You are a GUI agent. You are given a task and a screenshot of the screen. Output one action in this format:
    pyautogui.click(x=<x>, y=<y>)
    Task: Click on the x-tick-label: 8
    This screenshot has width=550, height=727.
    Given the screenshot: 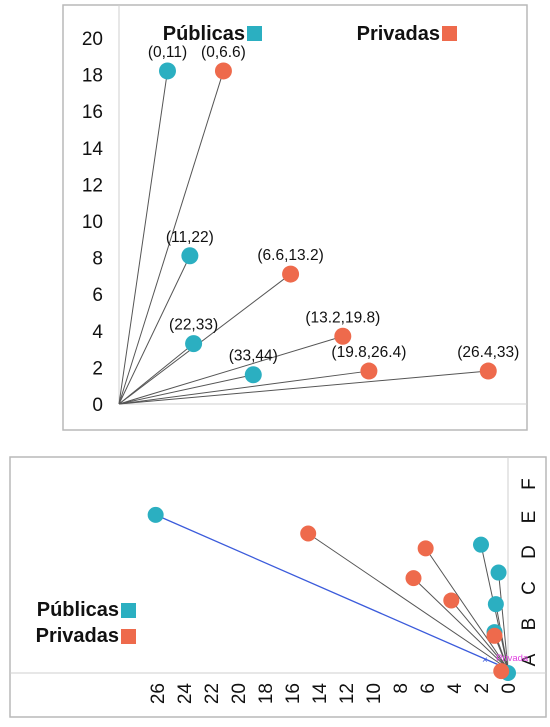 What is the action you would take?
    pyautogui.click(x=401, y=688)
    